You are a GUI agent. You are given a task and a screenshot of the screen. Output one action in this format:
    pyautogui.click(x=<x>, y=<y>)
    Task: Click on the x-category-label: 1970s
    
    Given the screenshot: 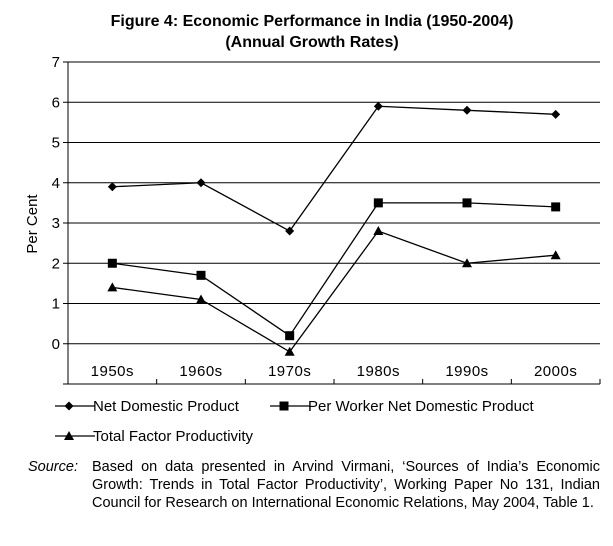 What is the action you would take?
    pyautogui.click(x=289, y=371)
    